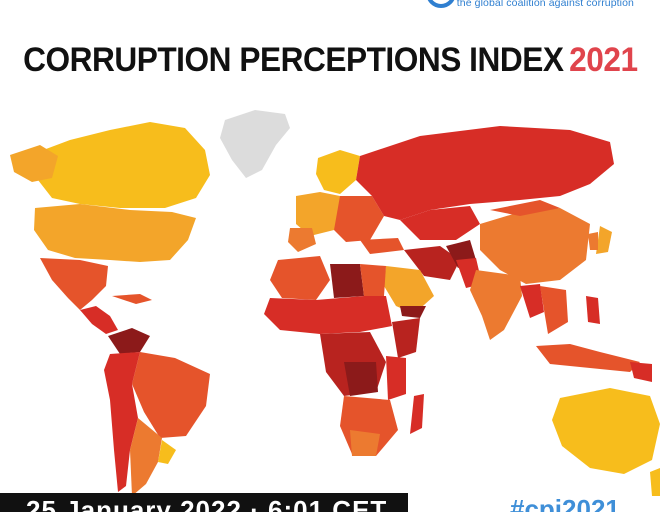 The width and height of the screenshot is (660, 512). What do you see at coordinates (406, 338) in the screenshot?
I see `region-horn-of-africa` at bounding box center [406, 338].